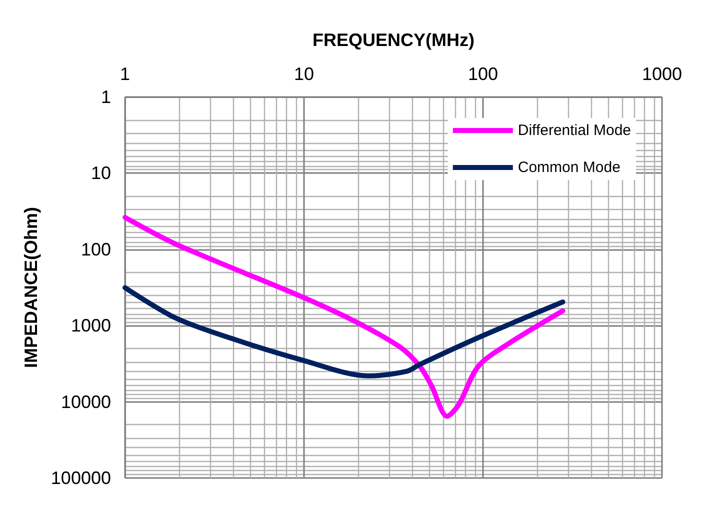  I want to click on legend-label: Common Mode, so click(569, 167).